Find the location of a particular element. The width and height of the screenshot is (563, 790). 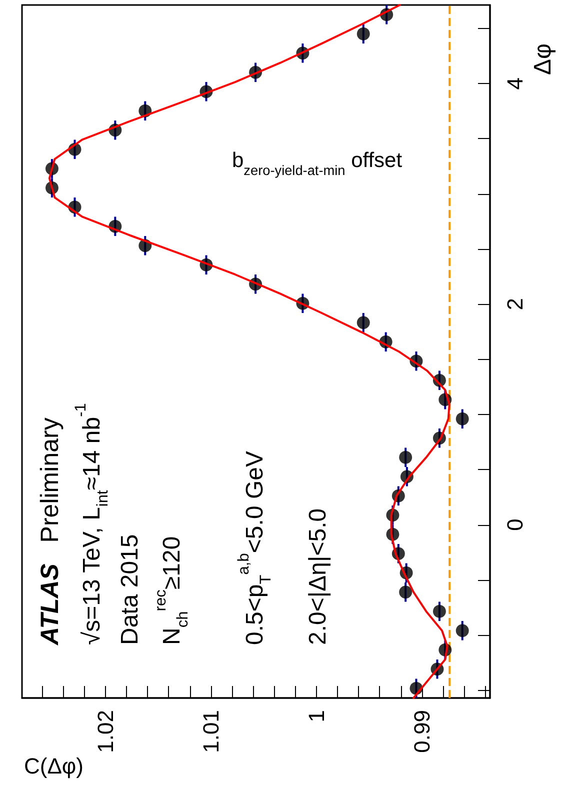

annotation: √s=13 TeV, Lint≈14 nb-1 is located at coordinates (92, 524).